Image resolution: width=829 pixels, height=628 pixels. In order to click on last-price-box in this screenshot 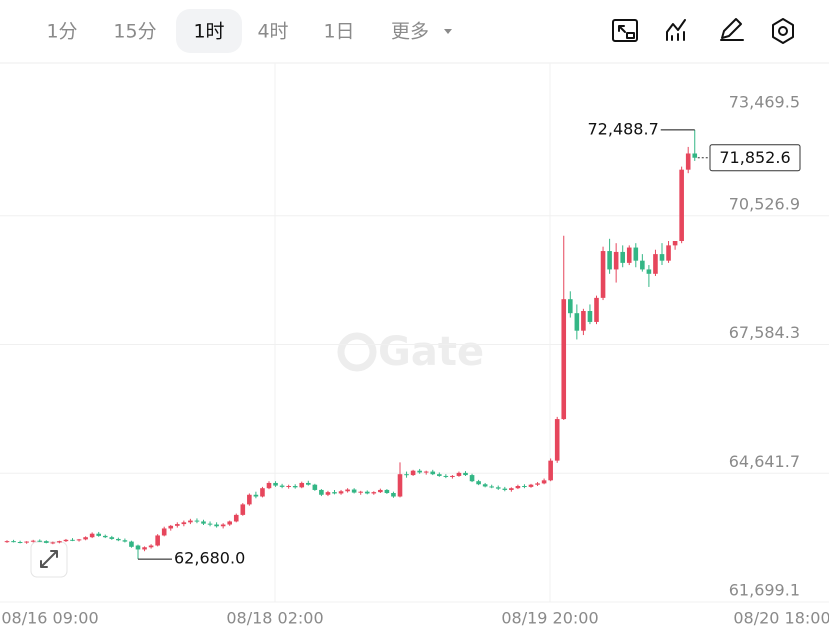, I will do `click(755, 158)`.